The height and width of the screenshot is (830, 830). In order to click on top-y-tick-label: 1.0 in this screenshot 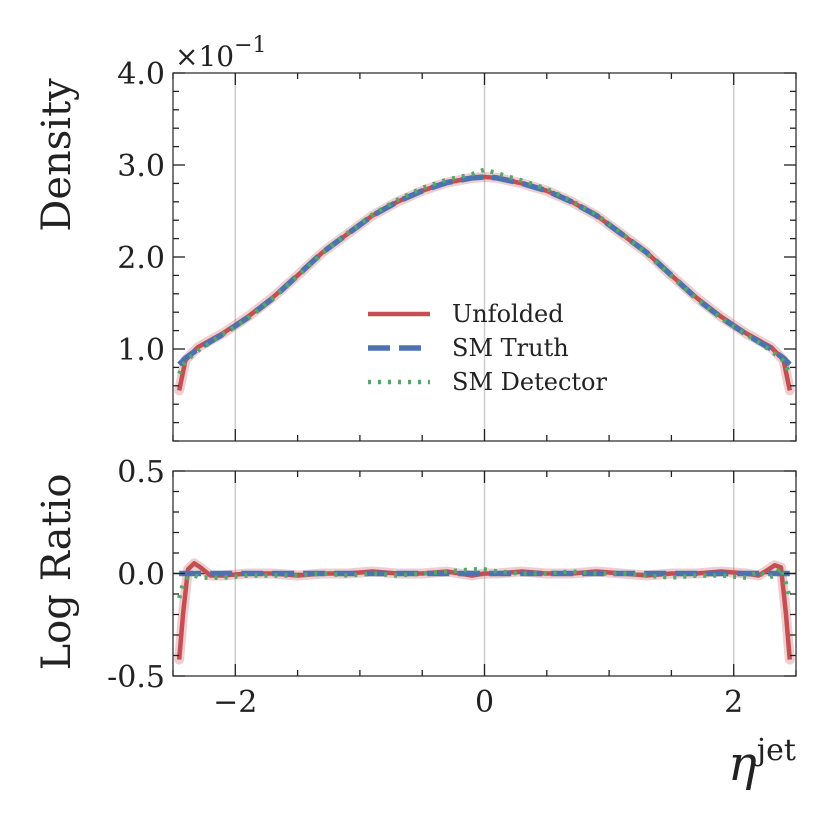, I will do `click(141, 350)`.